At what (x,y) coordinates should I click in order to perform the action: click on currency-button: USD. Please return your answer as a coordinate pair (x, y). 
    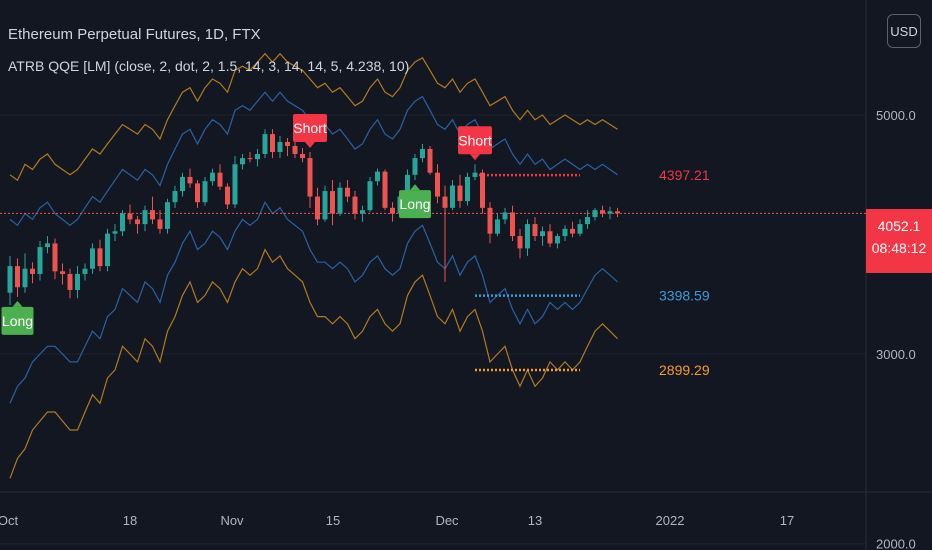
    Looking at the image, I should click on (904, 31).